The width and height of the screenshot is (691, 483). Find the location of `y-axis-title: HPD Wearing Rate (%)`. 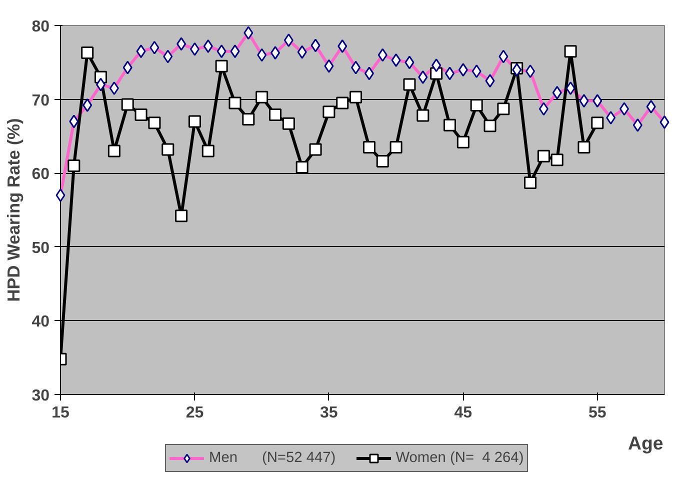

y-axis-title: HPD Wearing Rate (%) is located at coordinates (14, 210).